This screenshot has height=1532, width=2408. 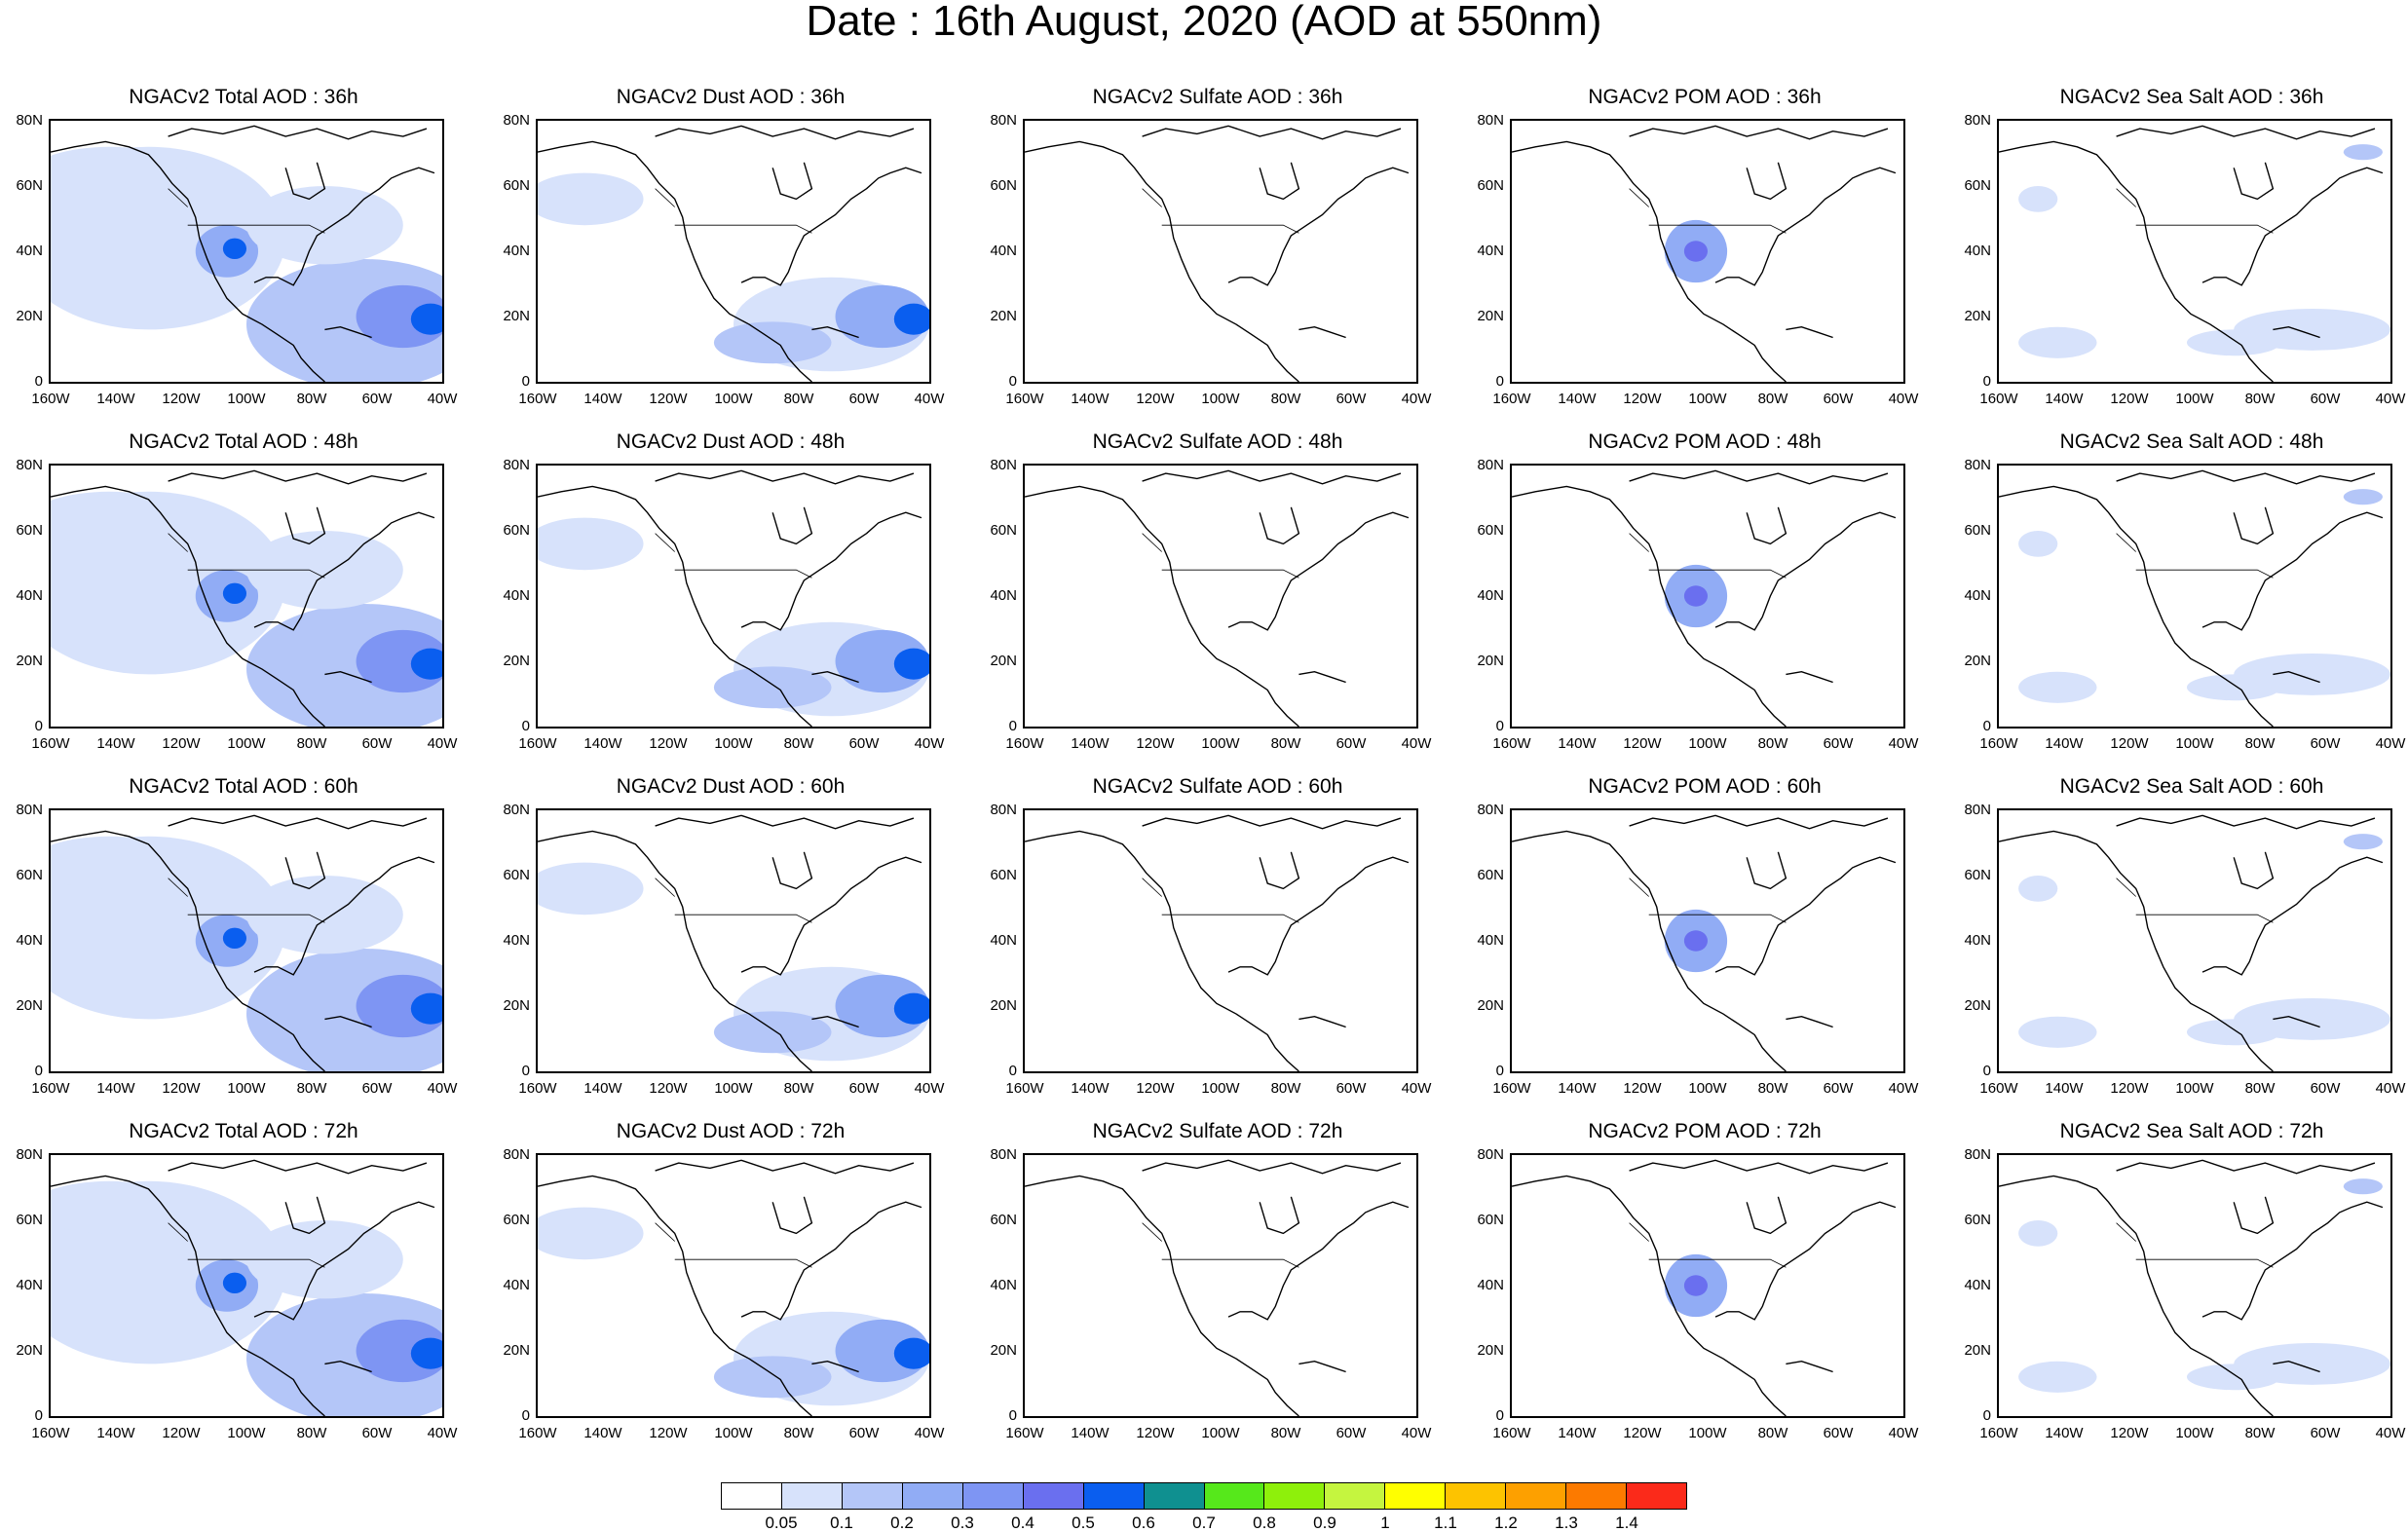 I want to click on colorbar-label: 0.1, so click(x=841, y=1522).